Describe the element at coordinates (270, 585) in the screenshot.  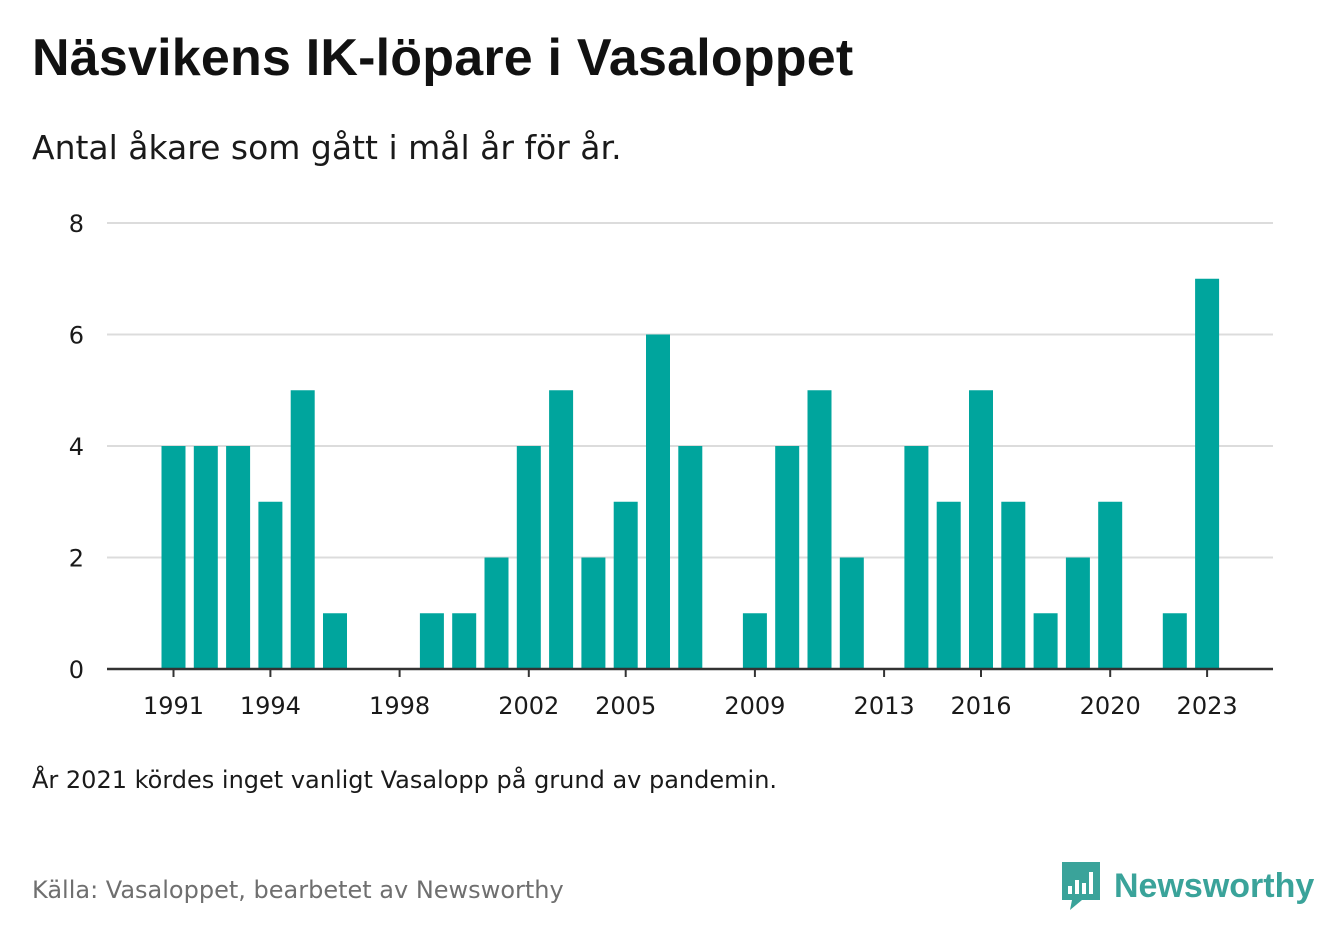
I see `bar-1994` at that location.